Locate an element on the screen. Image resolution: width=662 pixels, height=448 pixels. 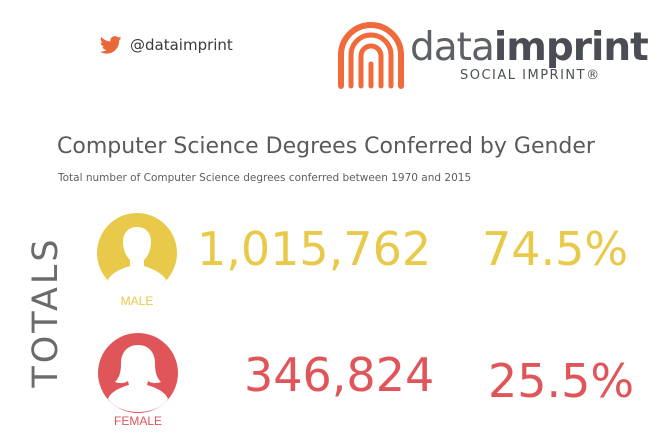
brand-name: dataimprint is located at coordinates (529, 47).